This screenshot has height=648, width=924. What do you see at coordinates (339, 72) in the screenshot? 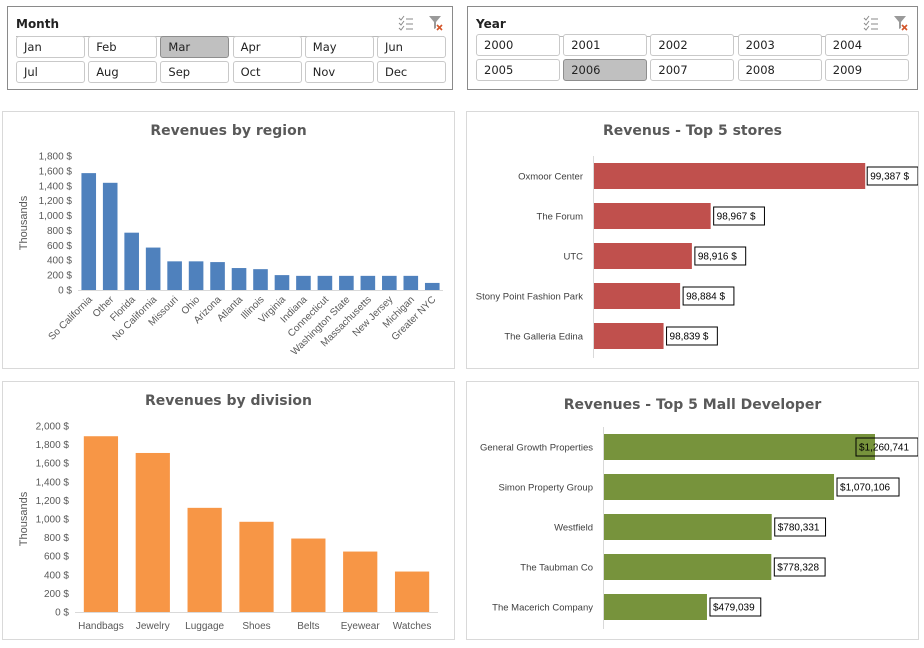
I see `month-slicer-item-nov: Nov` at bounding box center [339, 72].